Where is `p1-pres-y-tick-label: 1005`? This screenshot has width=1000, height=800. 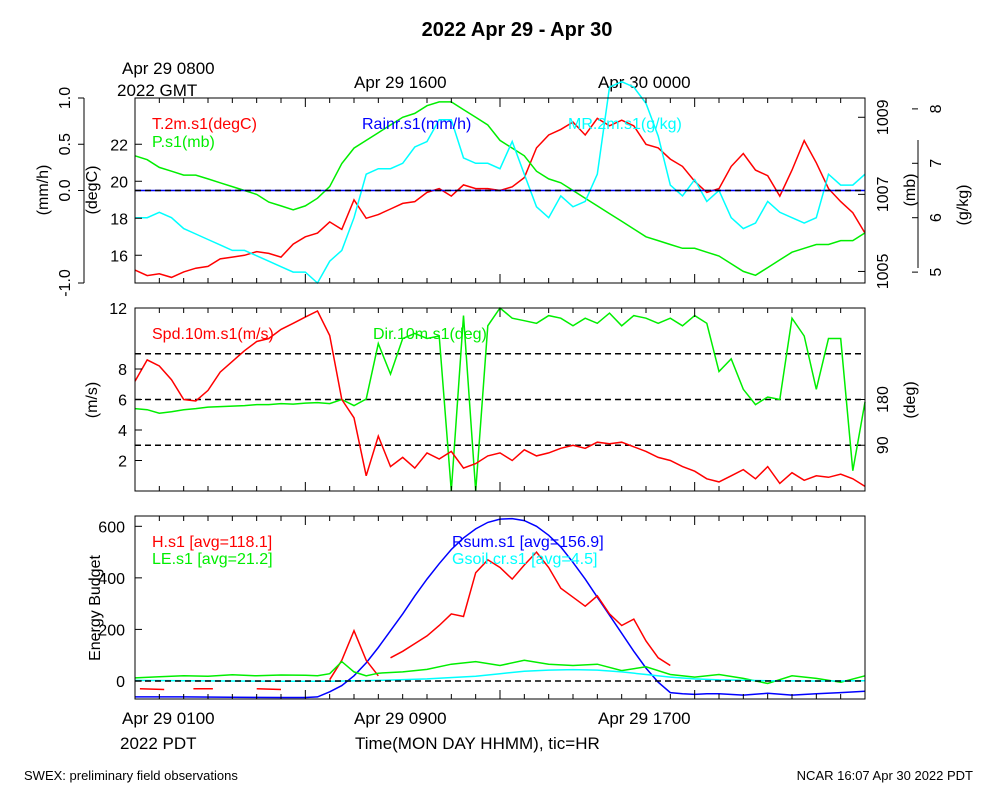 p1-pres-y-tick-label: 1005 is located at coordinates (883, 272).